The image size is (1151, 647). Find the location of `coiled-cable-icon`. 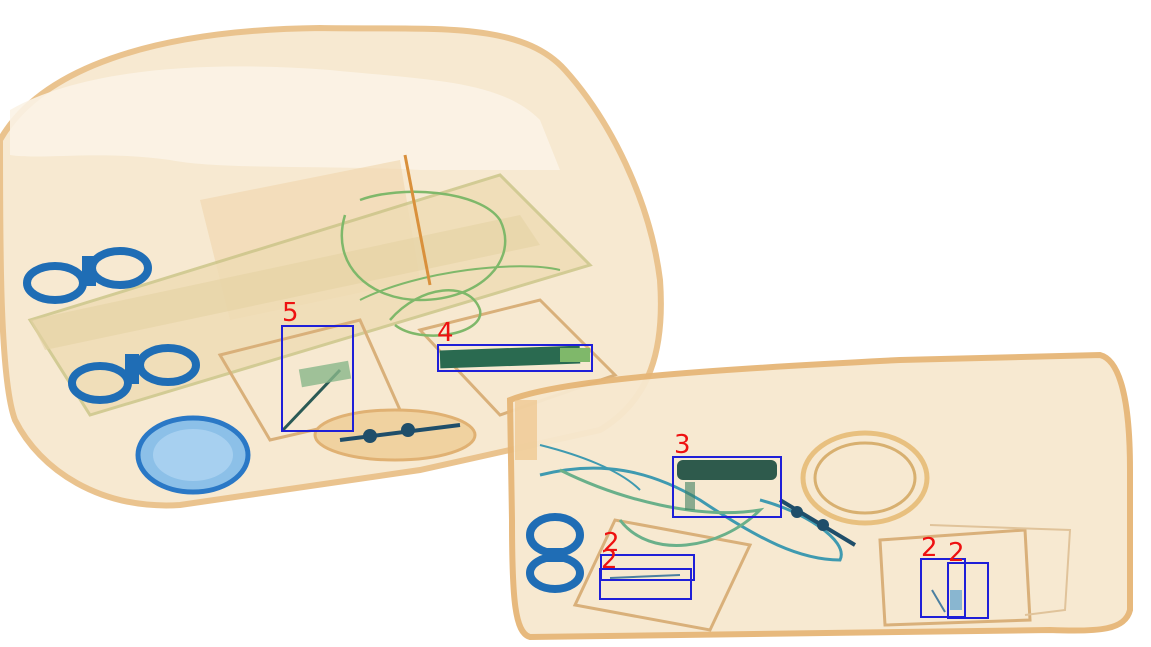

coiled-cable-icon is located at coordinates (865, 478).